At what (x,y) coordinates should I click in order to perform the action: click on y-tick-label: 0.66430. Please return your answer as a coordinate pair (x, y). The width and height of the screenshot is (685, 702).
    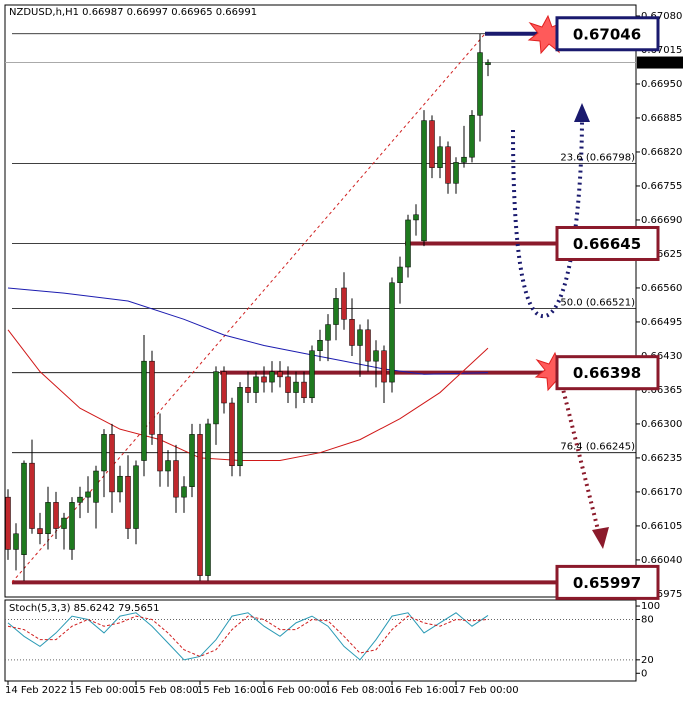
    Looking at the image, I should click on (661, 356).